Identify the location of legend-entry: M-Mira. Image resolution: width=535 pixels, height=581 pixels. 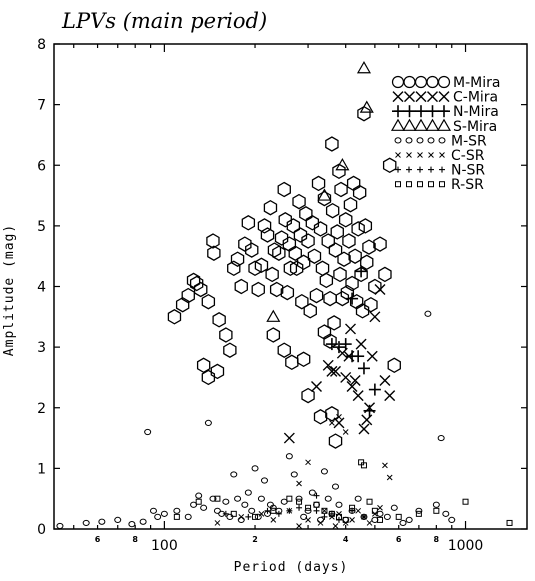
(445, 83).